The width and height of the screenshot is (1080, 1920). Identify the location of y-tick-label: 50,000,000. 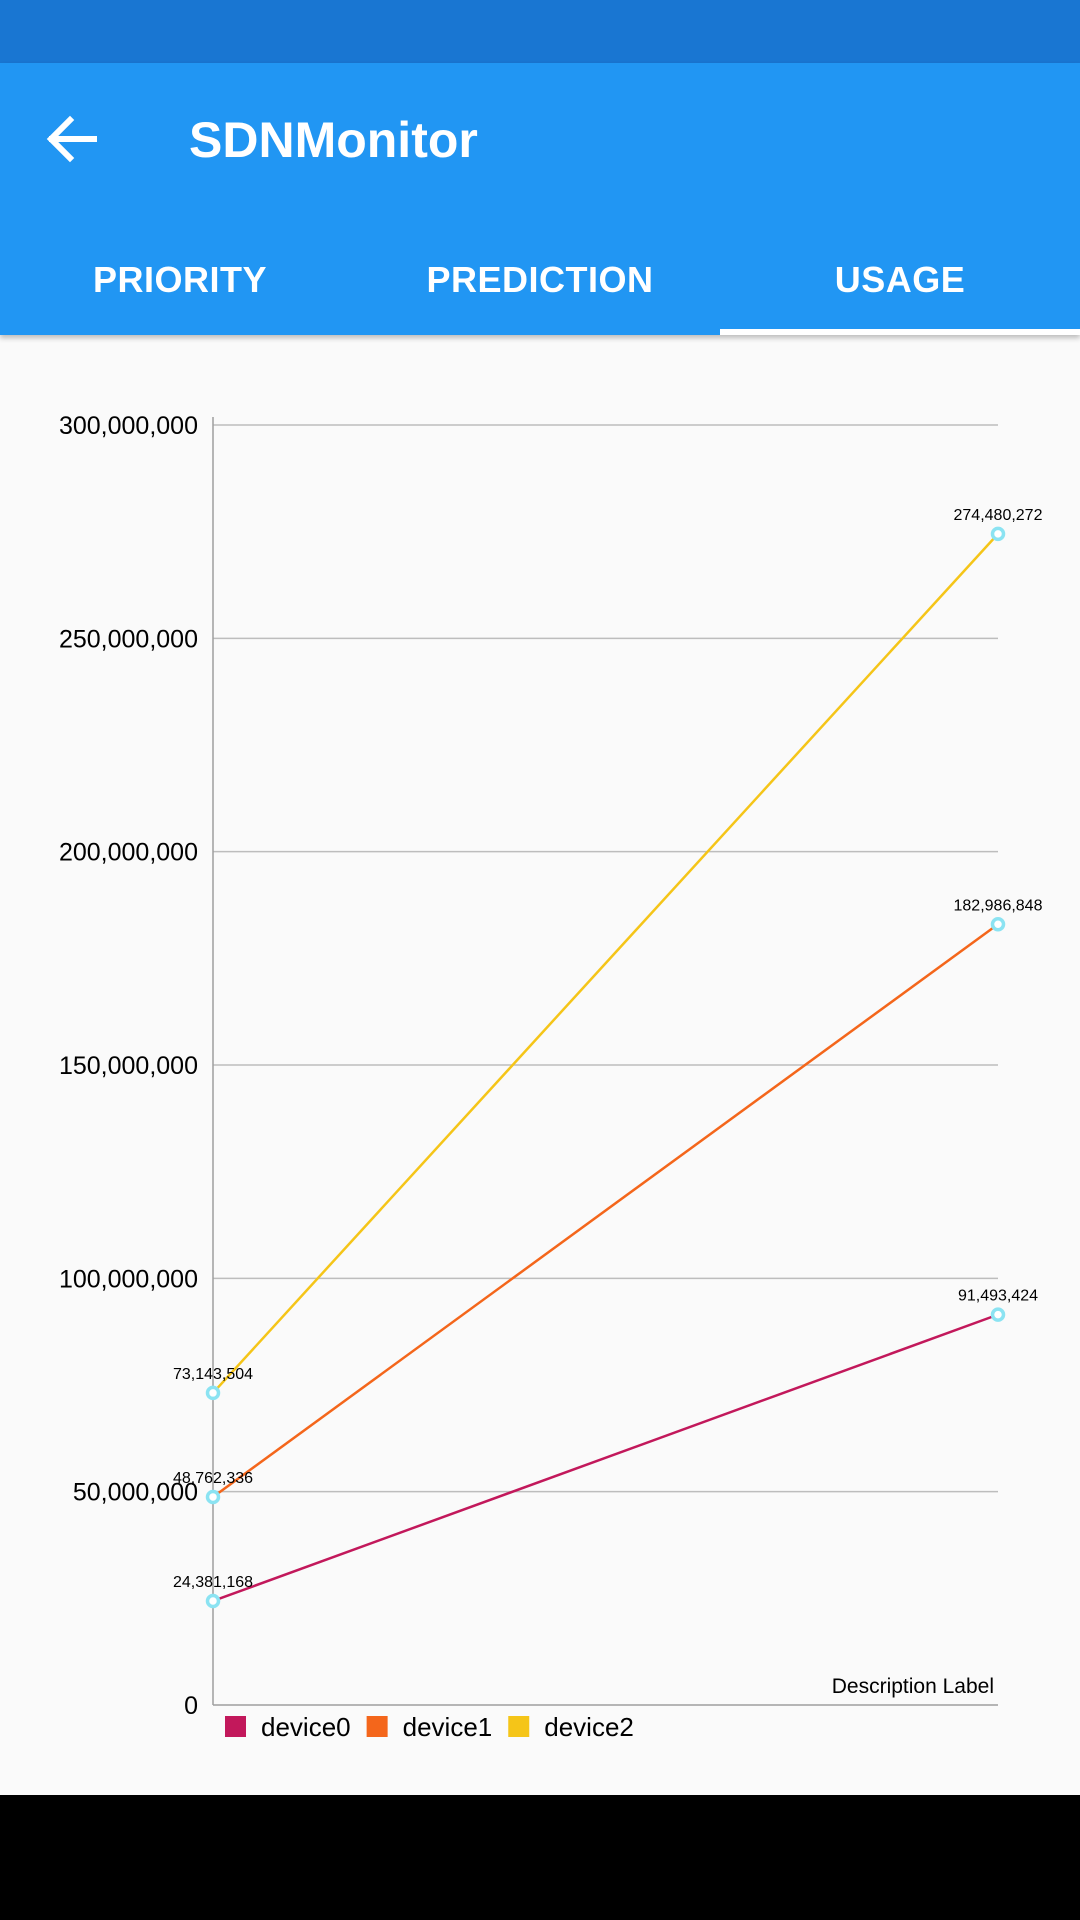
(135, 1493).